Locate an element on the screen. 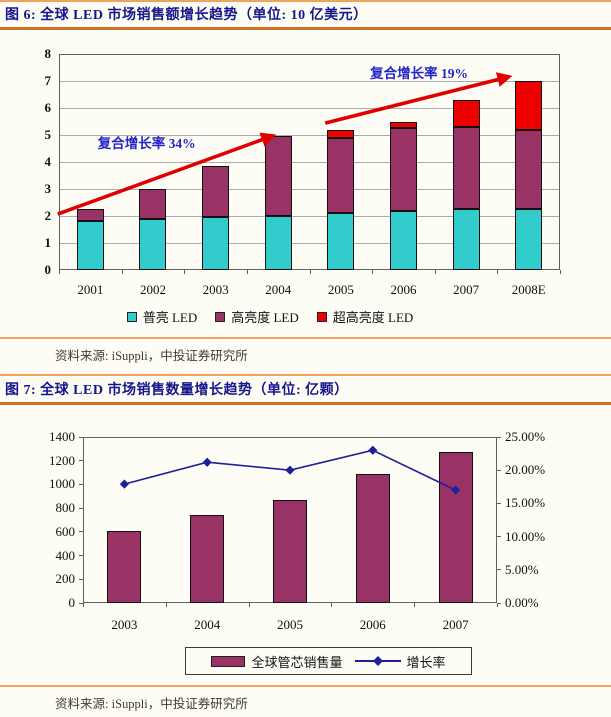 Image resolution: width=611 pixels, height=717 pixels. growth-rate-line-sample is located at coordinates (377, 661).